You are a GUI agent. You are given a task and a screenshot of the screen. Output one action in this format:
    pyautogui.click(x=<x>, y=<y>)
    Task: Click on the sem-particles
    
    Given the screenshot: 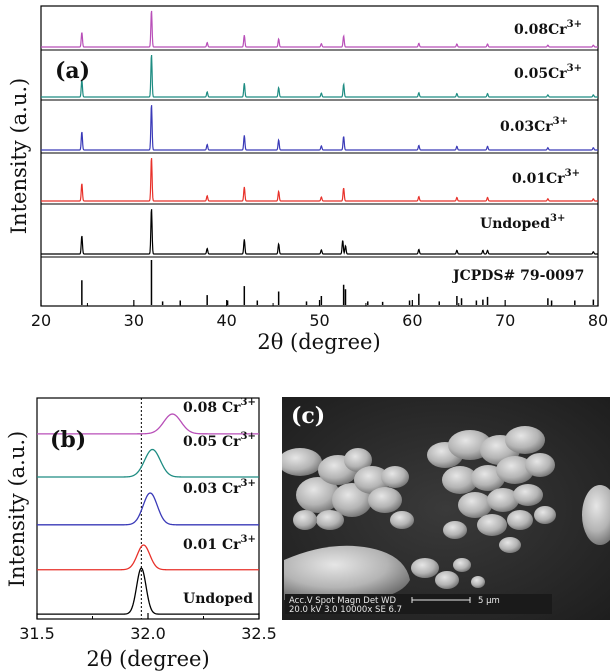 What is the action you would take?
    pyautogui.click(x=446, y=513)
    